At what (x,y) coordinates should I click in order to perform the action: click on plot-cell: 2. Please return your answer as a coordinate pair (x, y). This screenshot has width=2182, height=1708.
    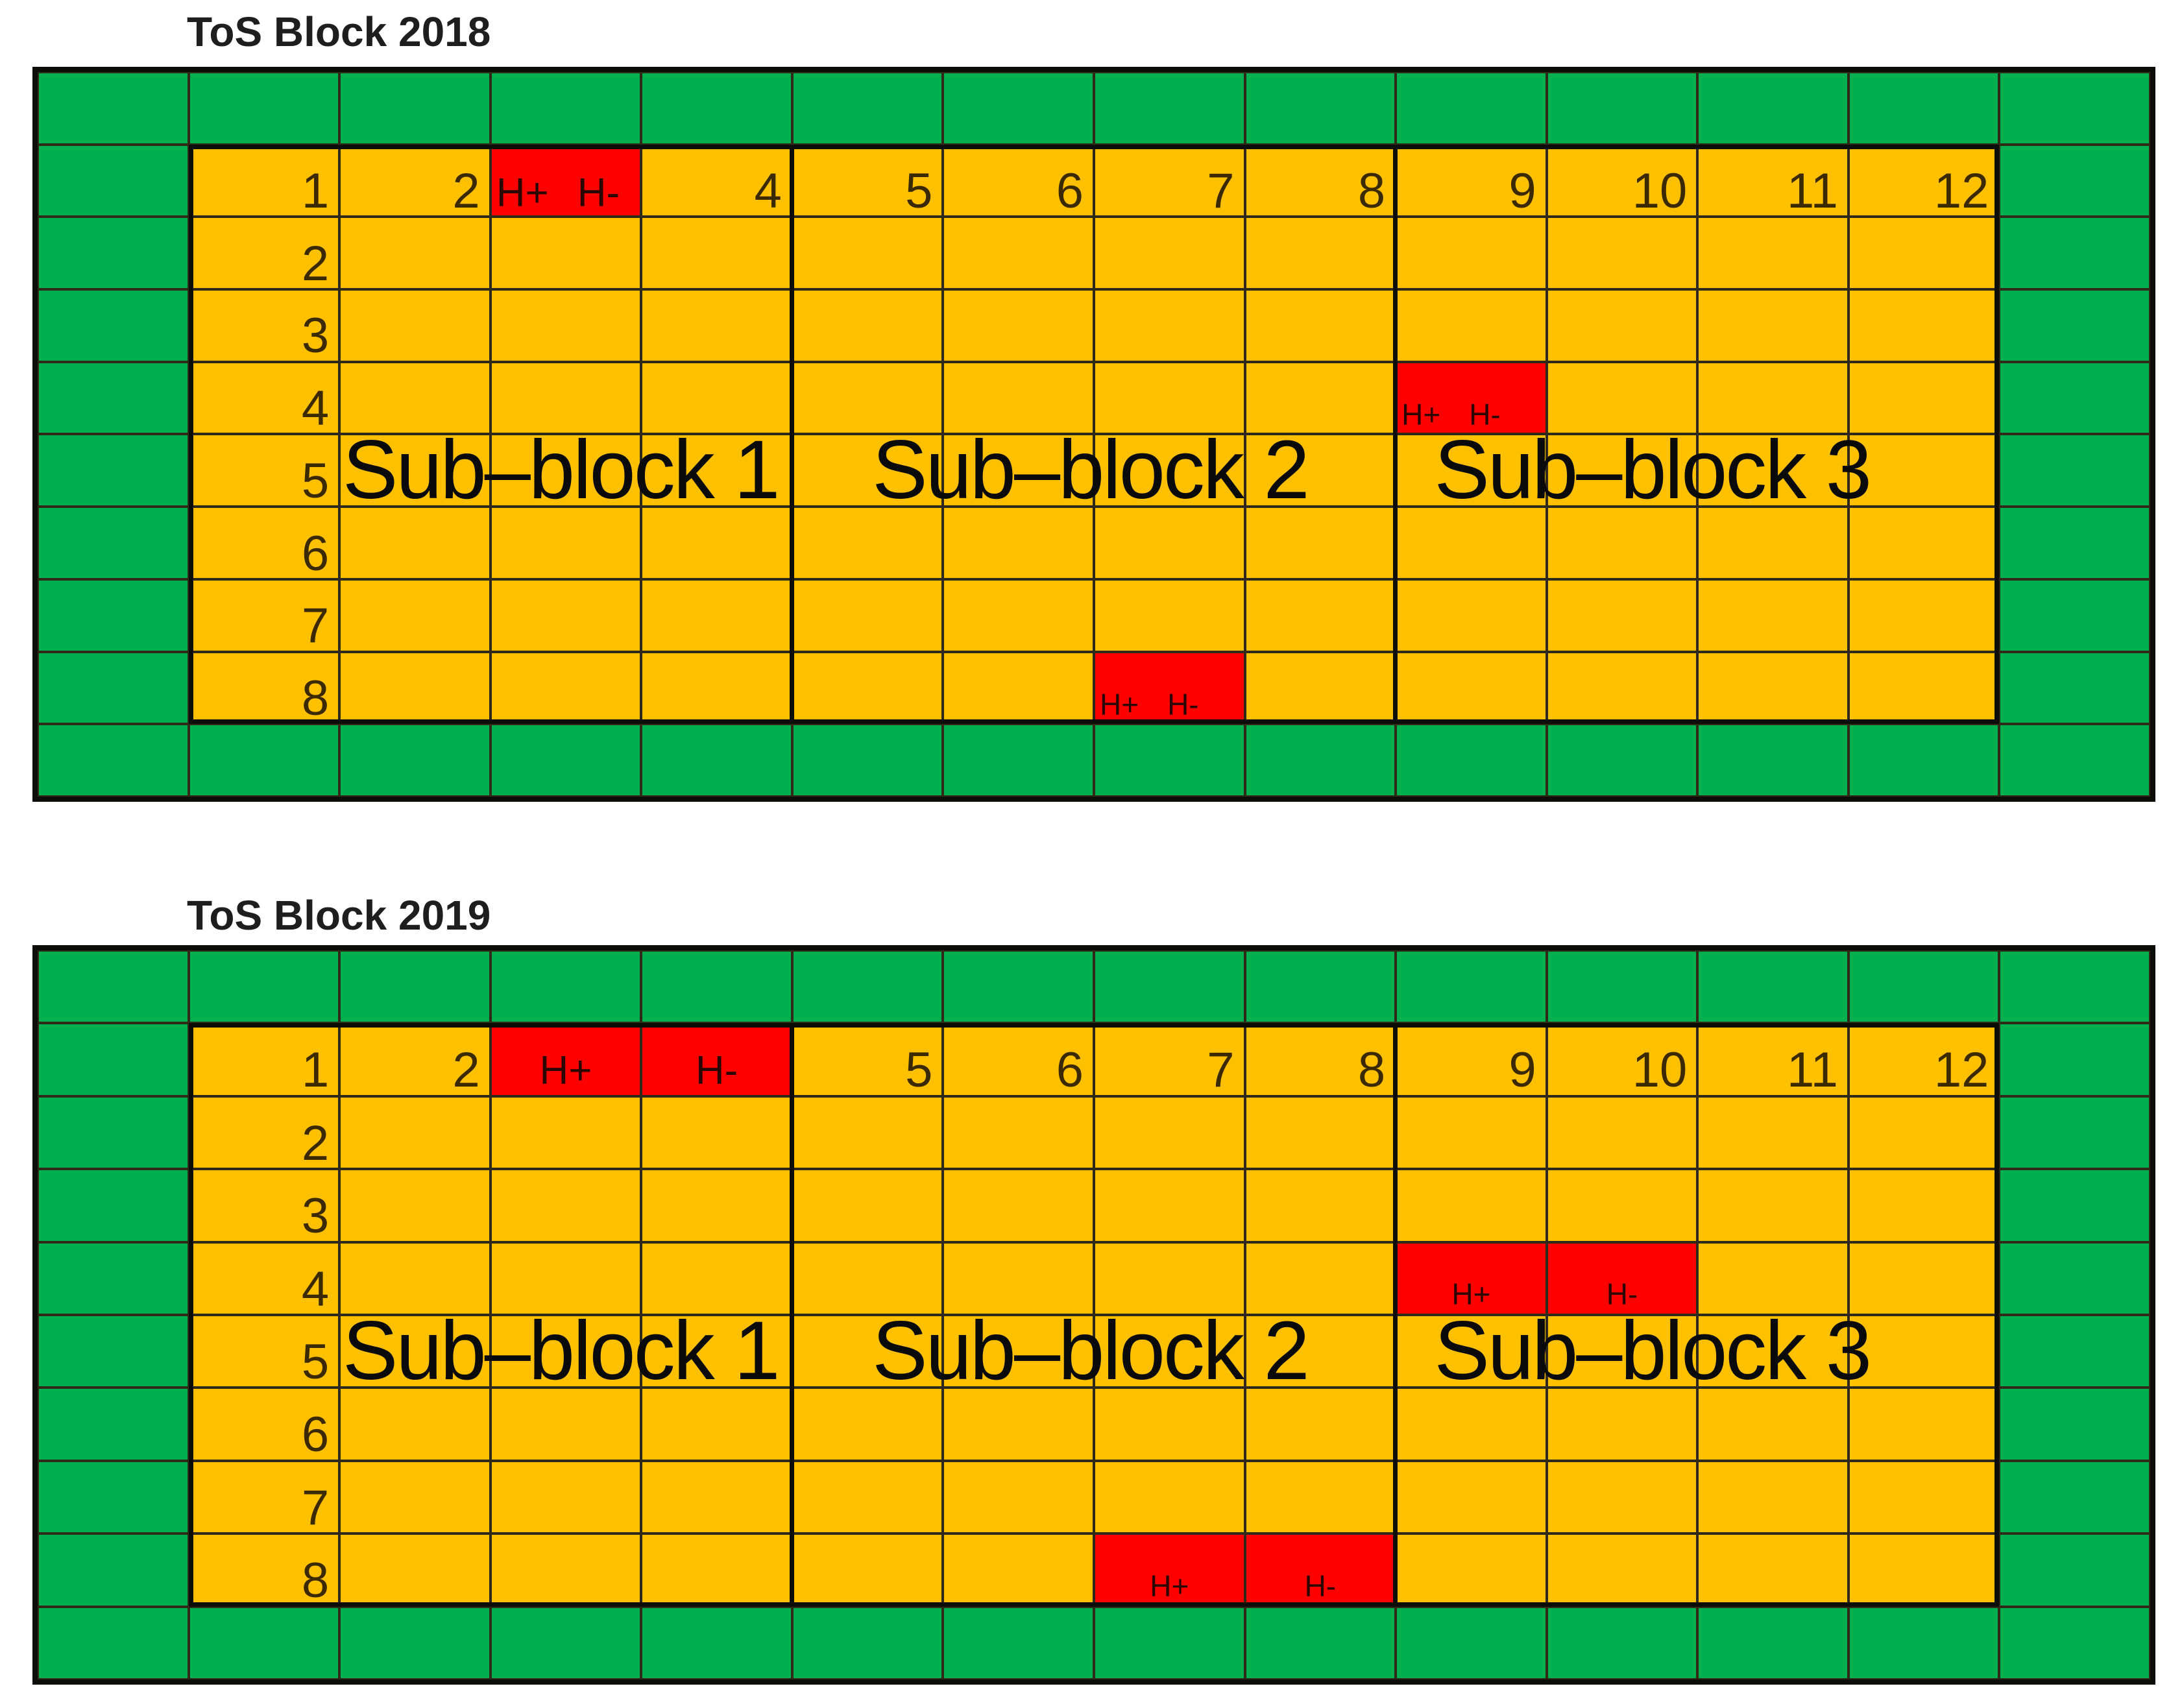
    Looking at the image, I should click on (264, 1133).